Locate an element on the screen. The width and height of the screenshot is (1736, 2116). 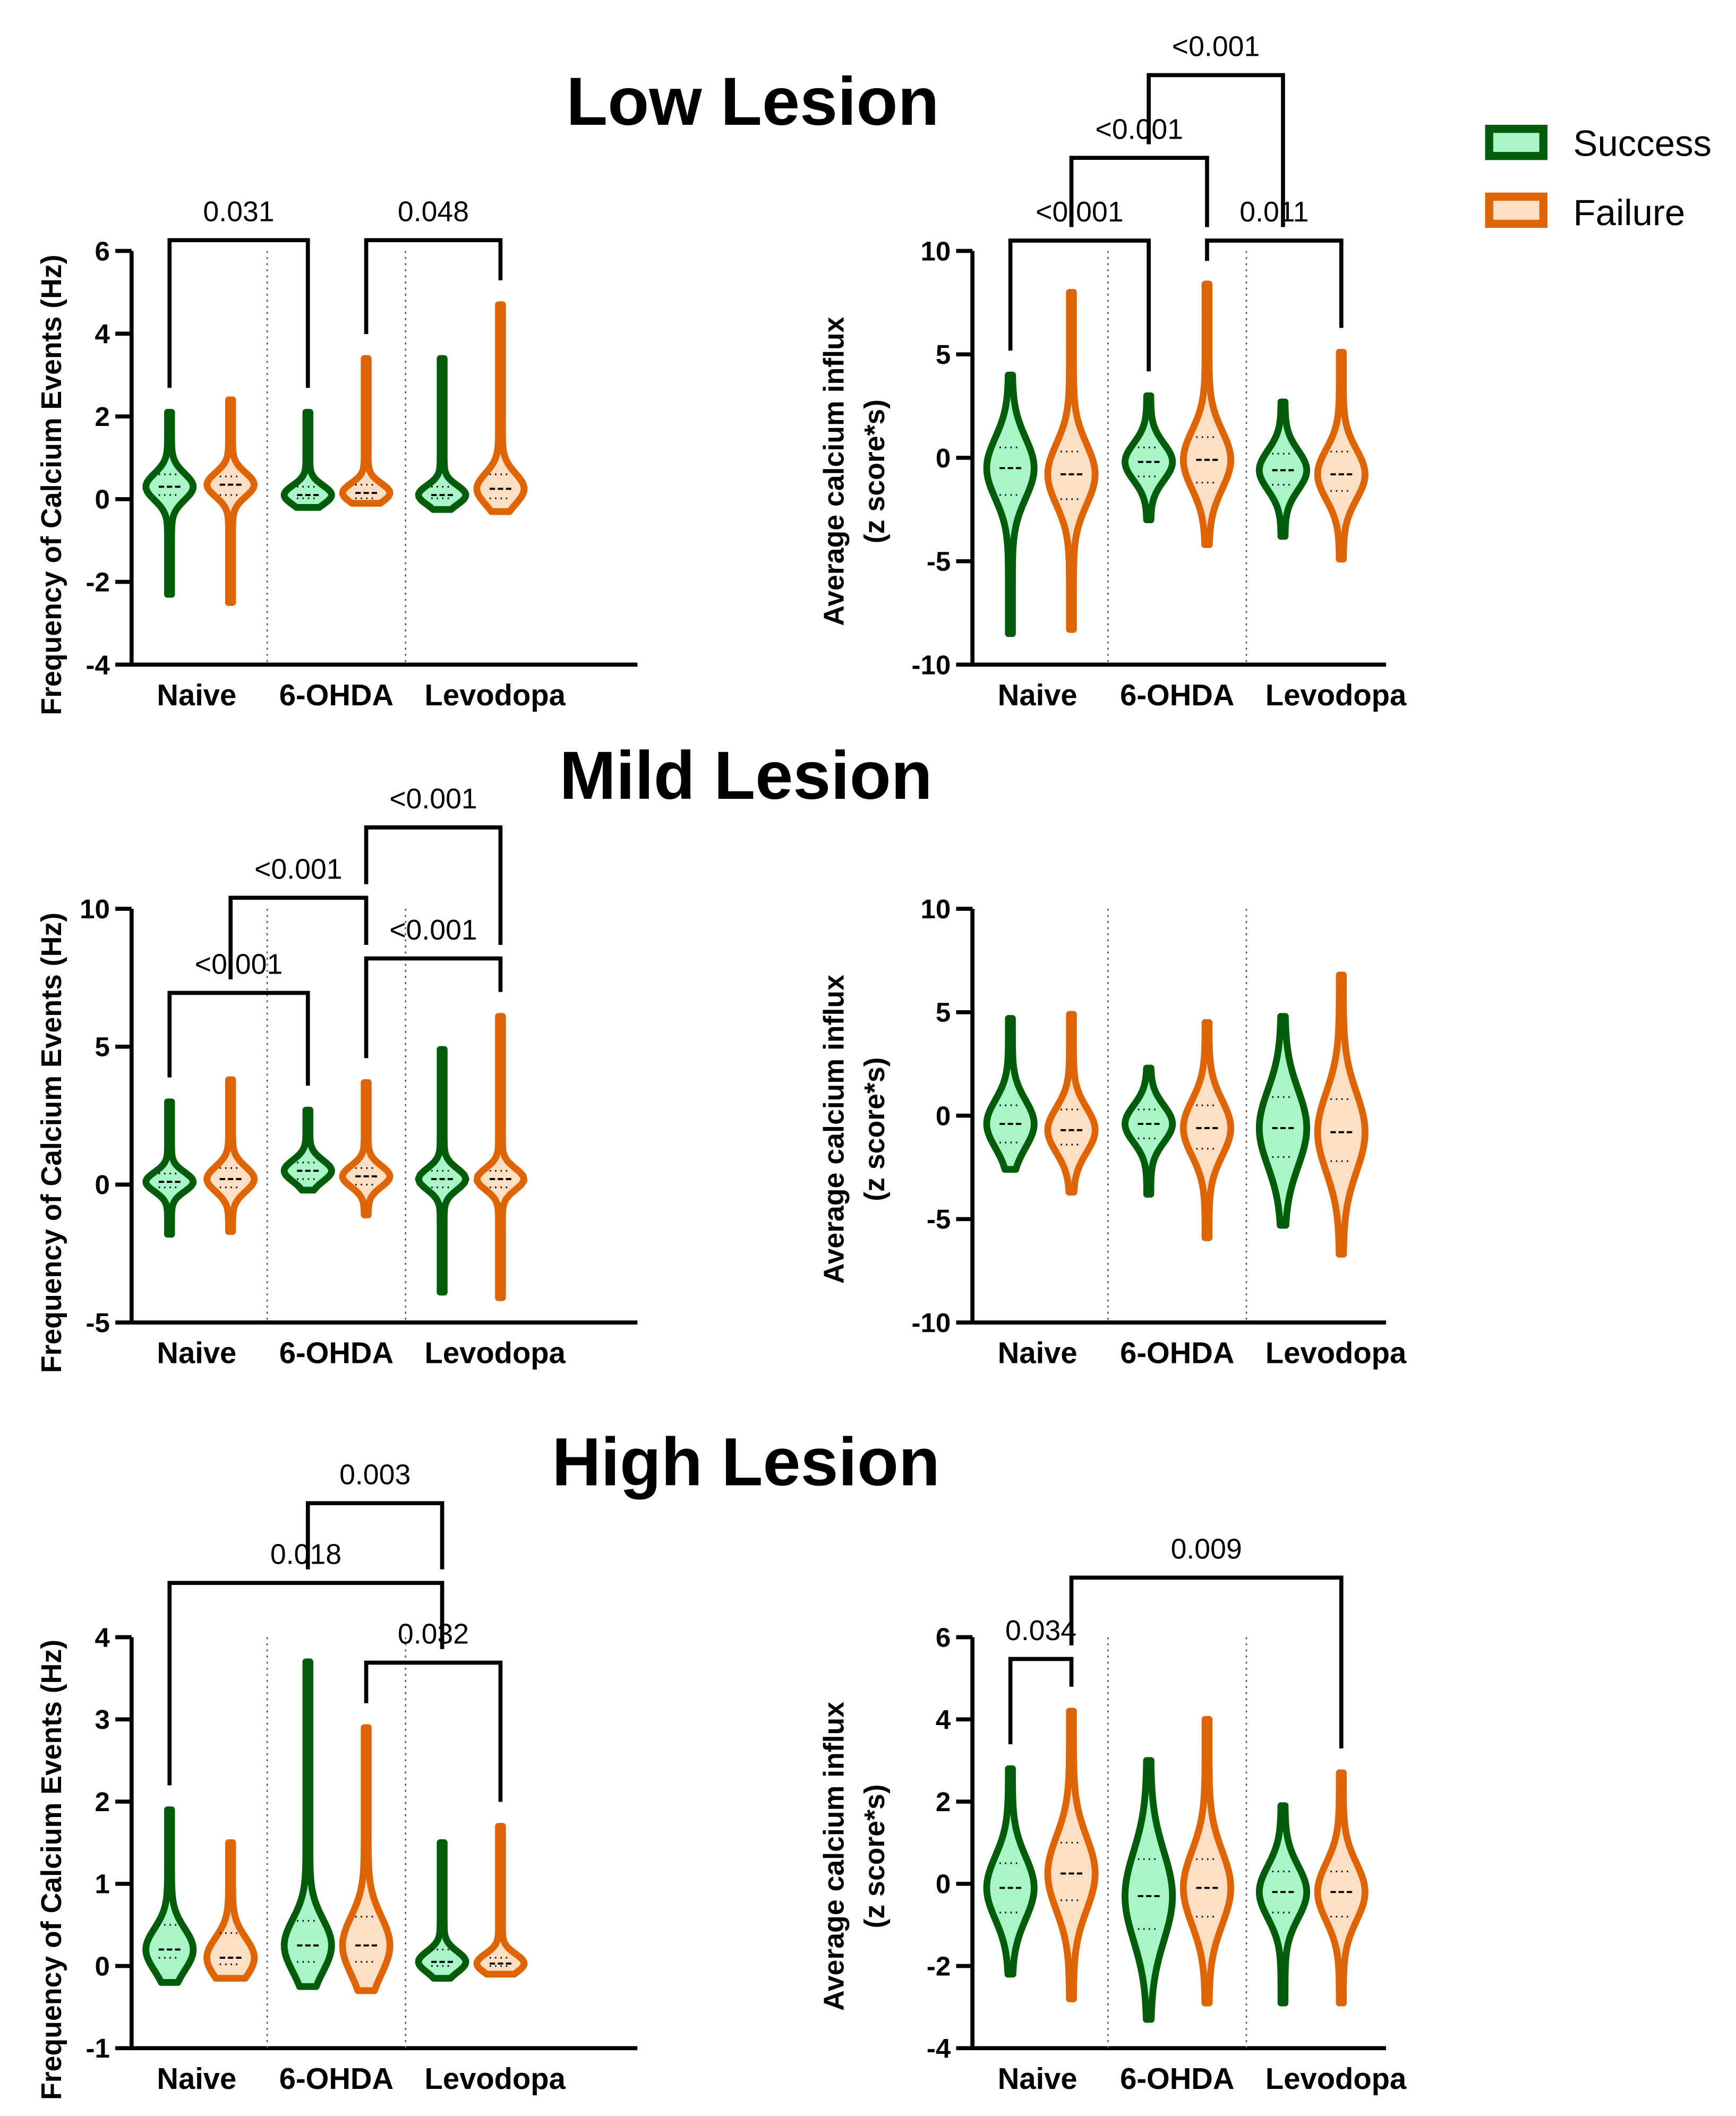
x-category-label: Naive is located at coordinates (1037, 1353).